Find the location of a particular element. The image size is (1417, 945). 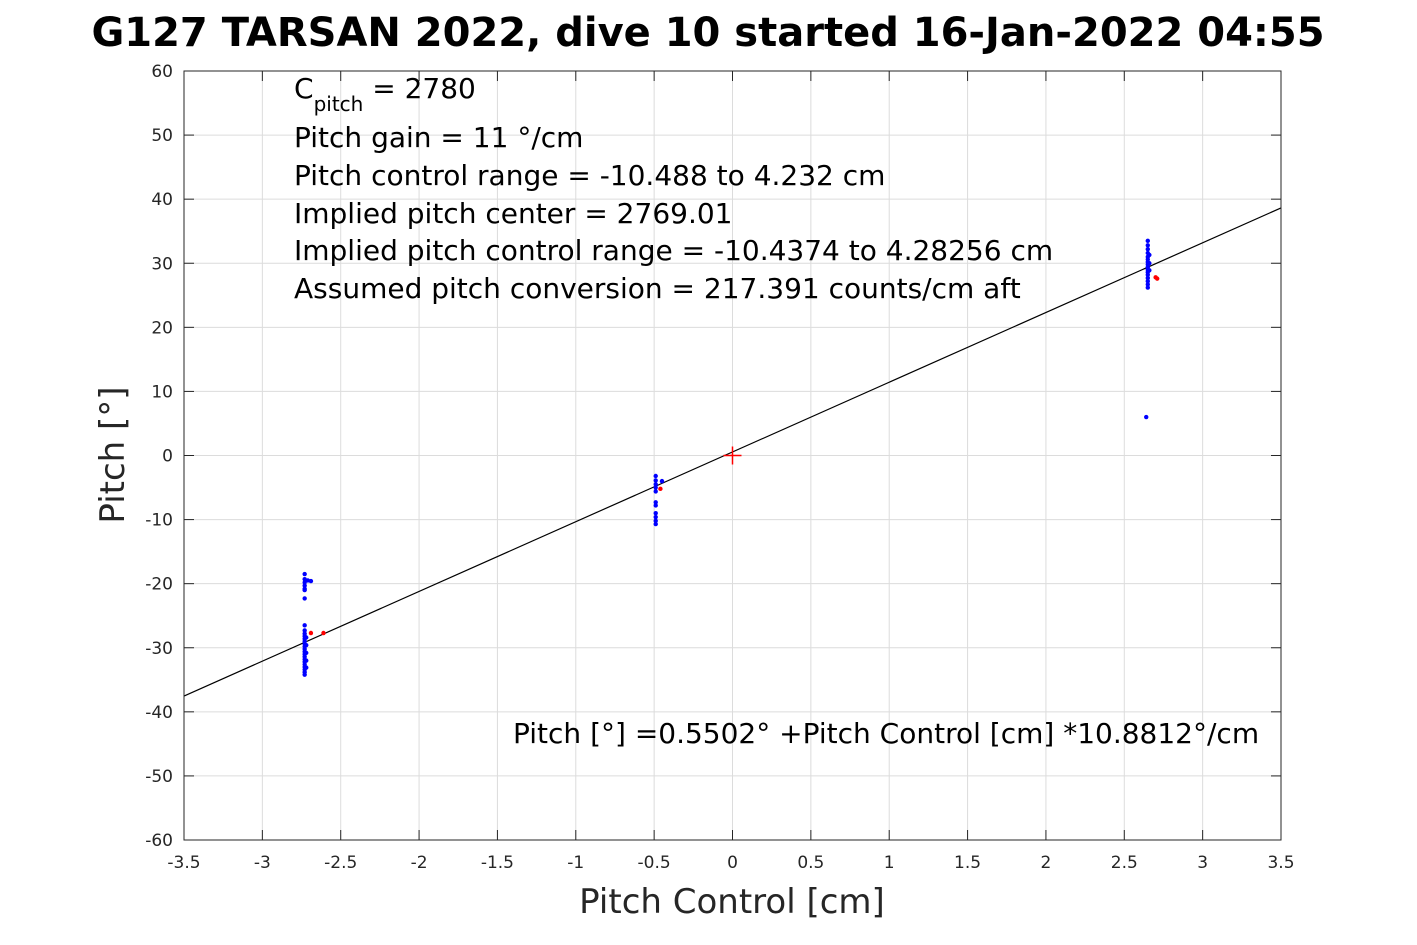

y-tick-label: 10 is located at coordinates (162, 392).